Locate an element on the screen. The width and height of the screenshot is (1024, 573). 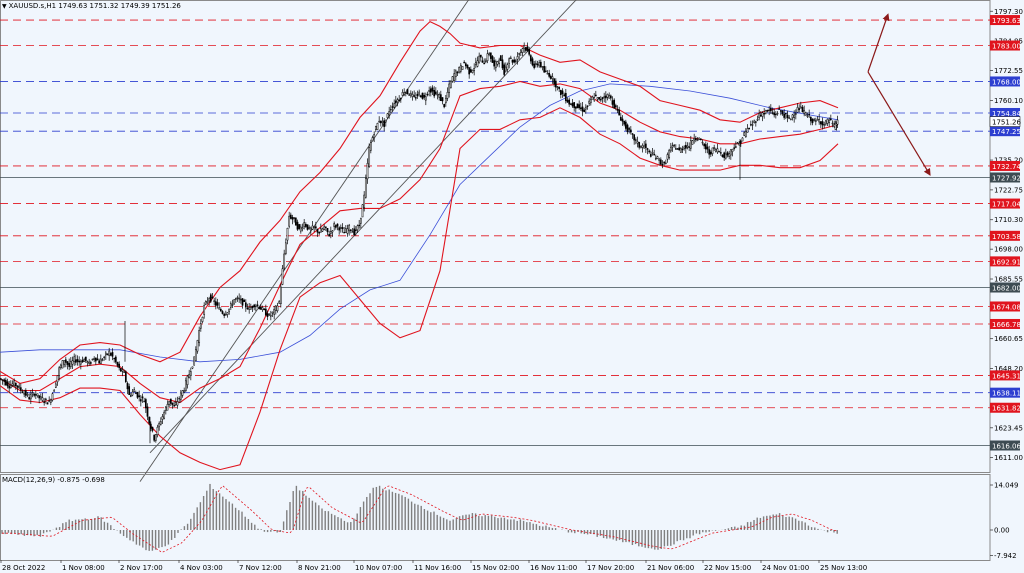
time-tick-label: 2 Nov 17:00 is located at coordinates (141, 568).